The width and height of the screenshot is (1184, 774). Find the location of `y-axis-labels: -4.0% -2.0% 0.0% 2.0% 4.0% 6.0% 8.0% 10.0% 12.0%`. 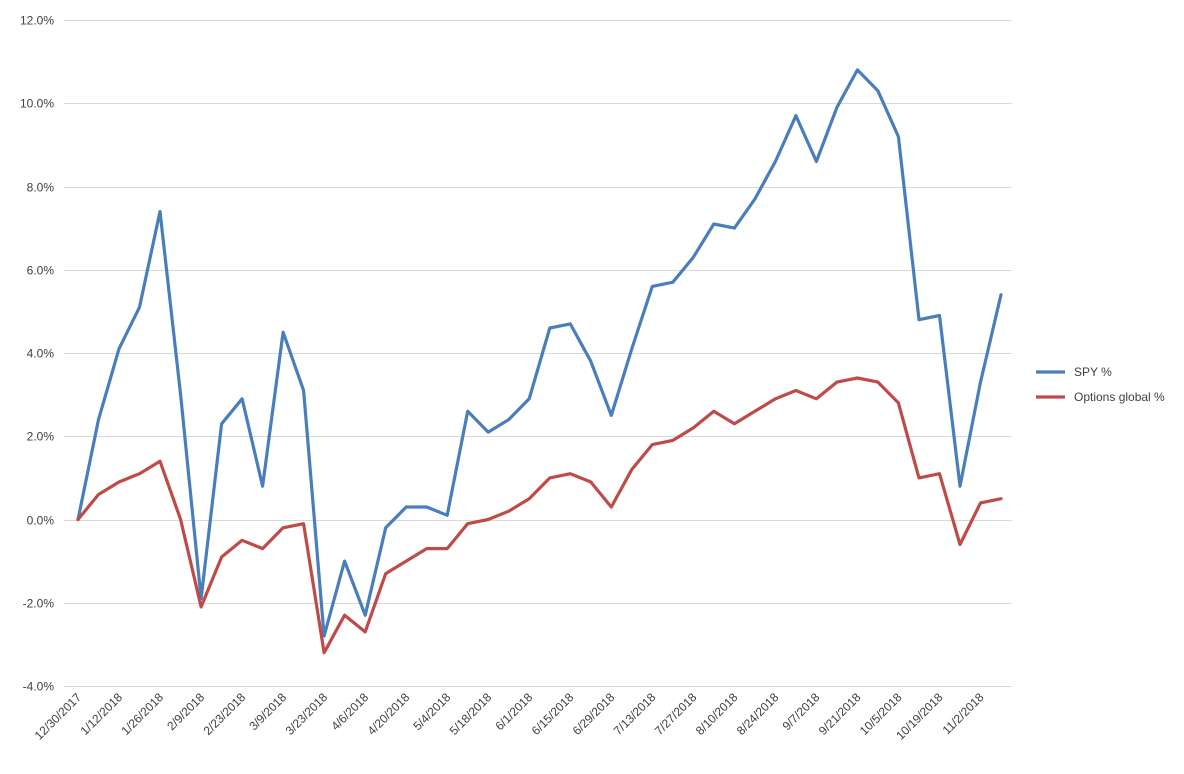

y-axis-labels: -4.0% -2.0% 0.0% 2.0% 4.0% 6.0% 8.0% 10.0% 12.0% is located at coordinates (37, 354).